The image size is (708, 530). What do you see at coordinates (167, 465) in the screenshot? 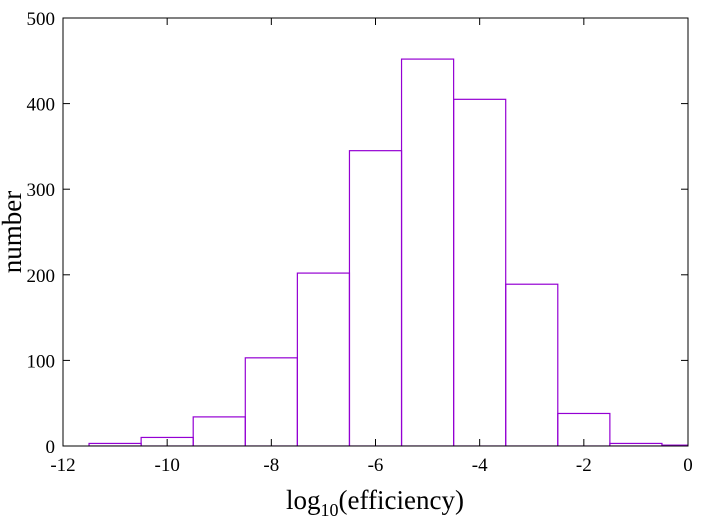
I see `x-tick-label: -10` at bounding box center [167, 465].